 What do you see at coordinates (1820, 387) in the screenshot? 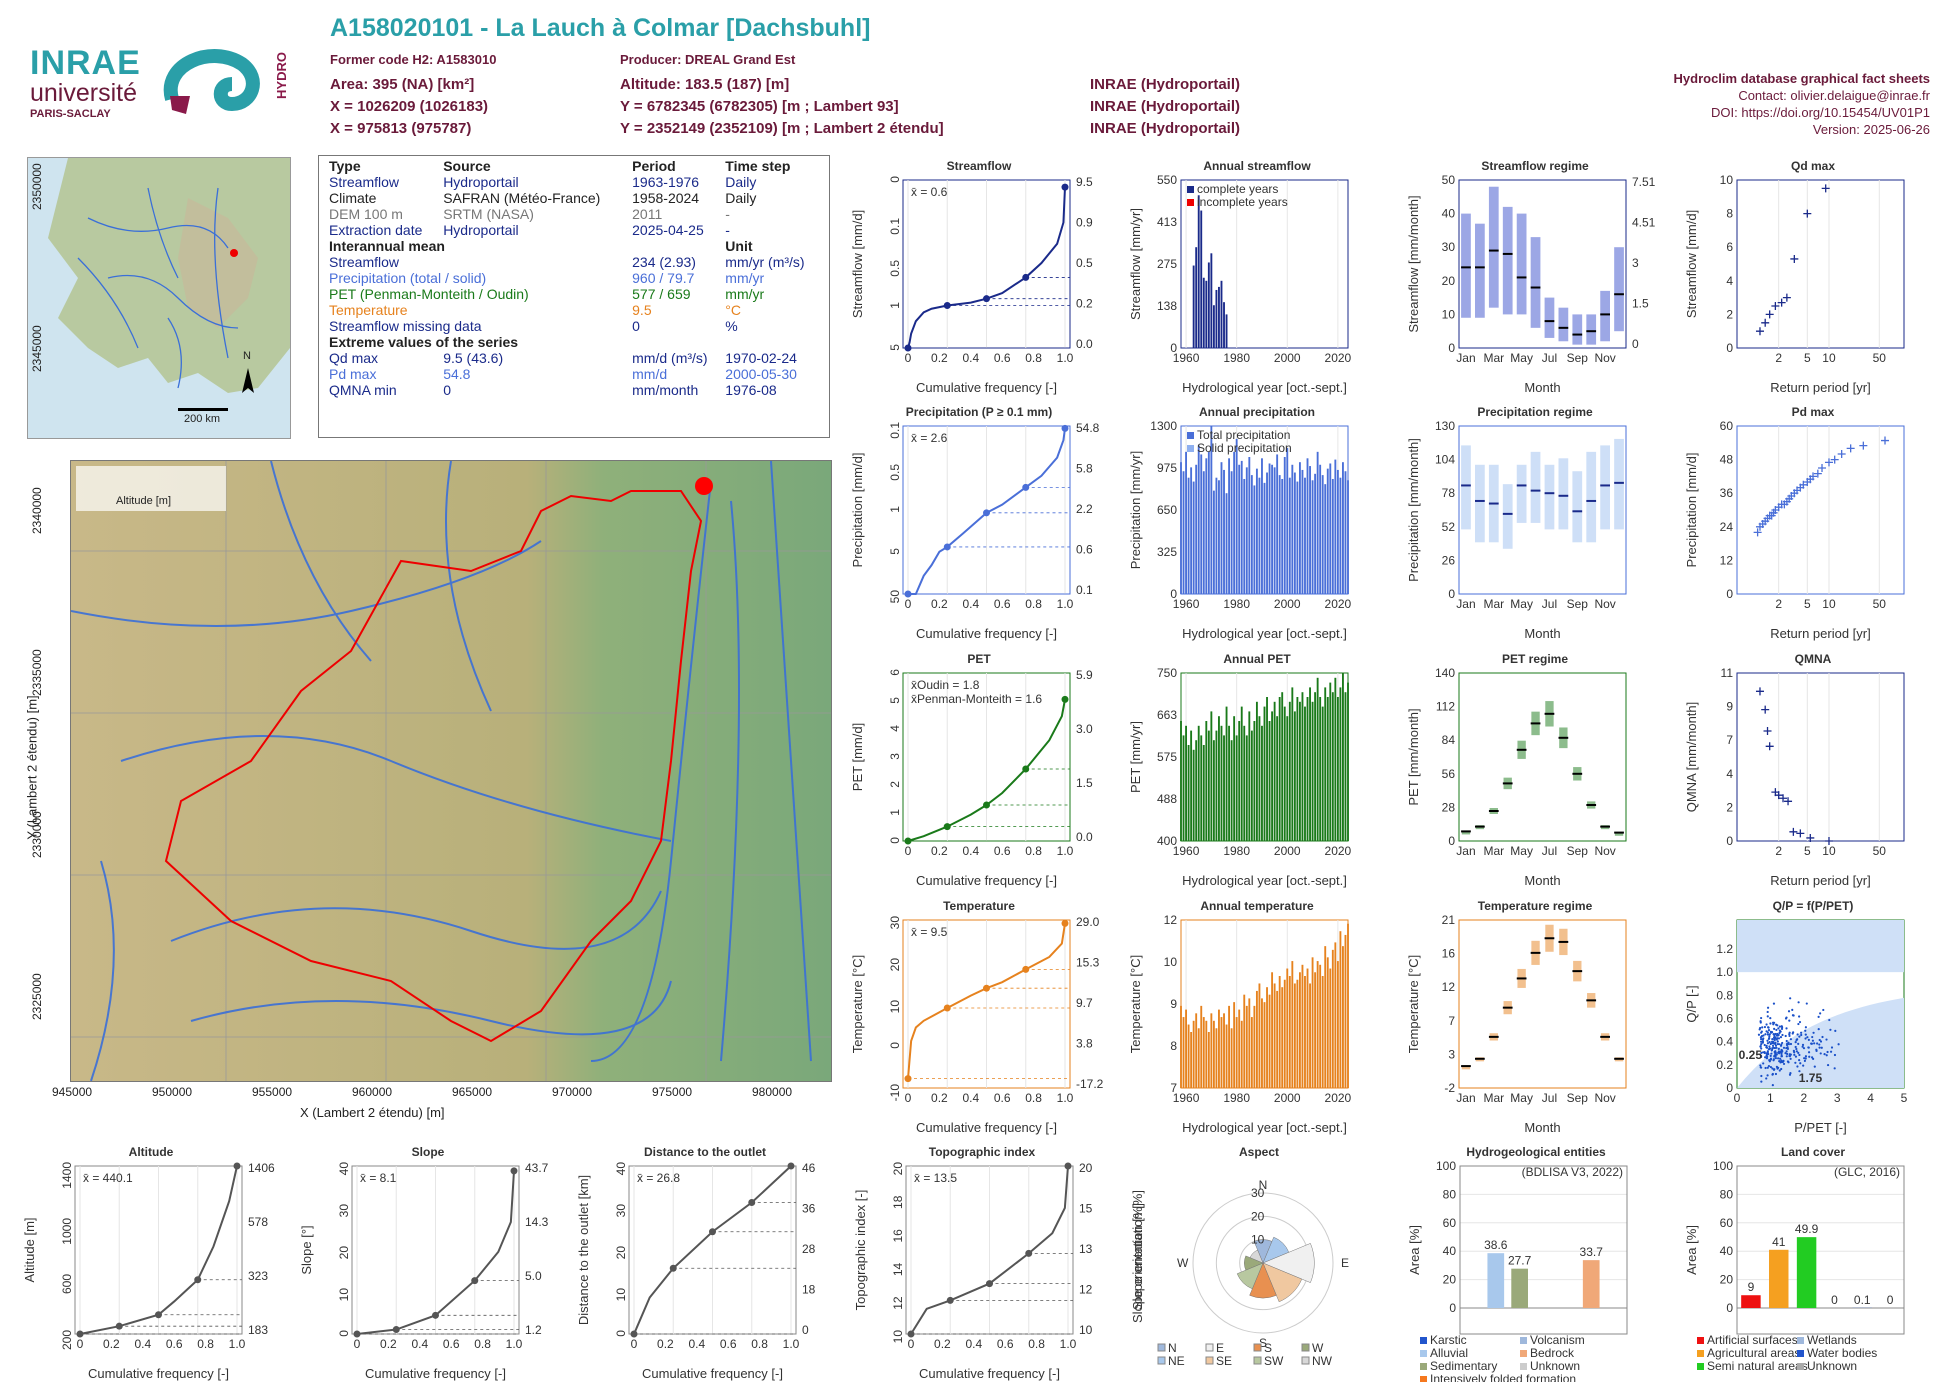
I see `x-axis-label: Return period [yr]` at bounding box center [1820, 387].